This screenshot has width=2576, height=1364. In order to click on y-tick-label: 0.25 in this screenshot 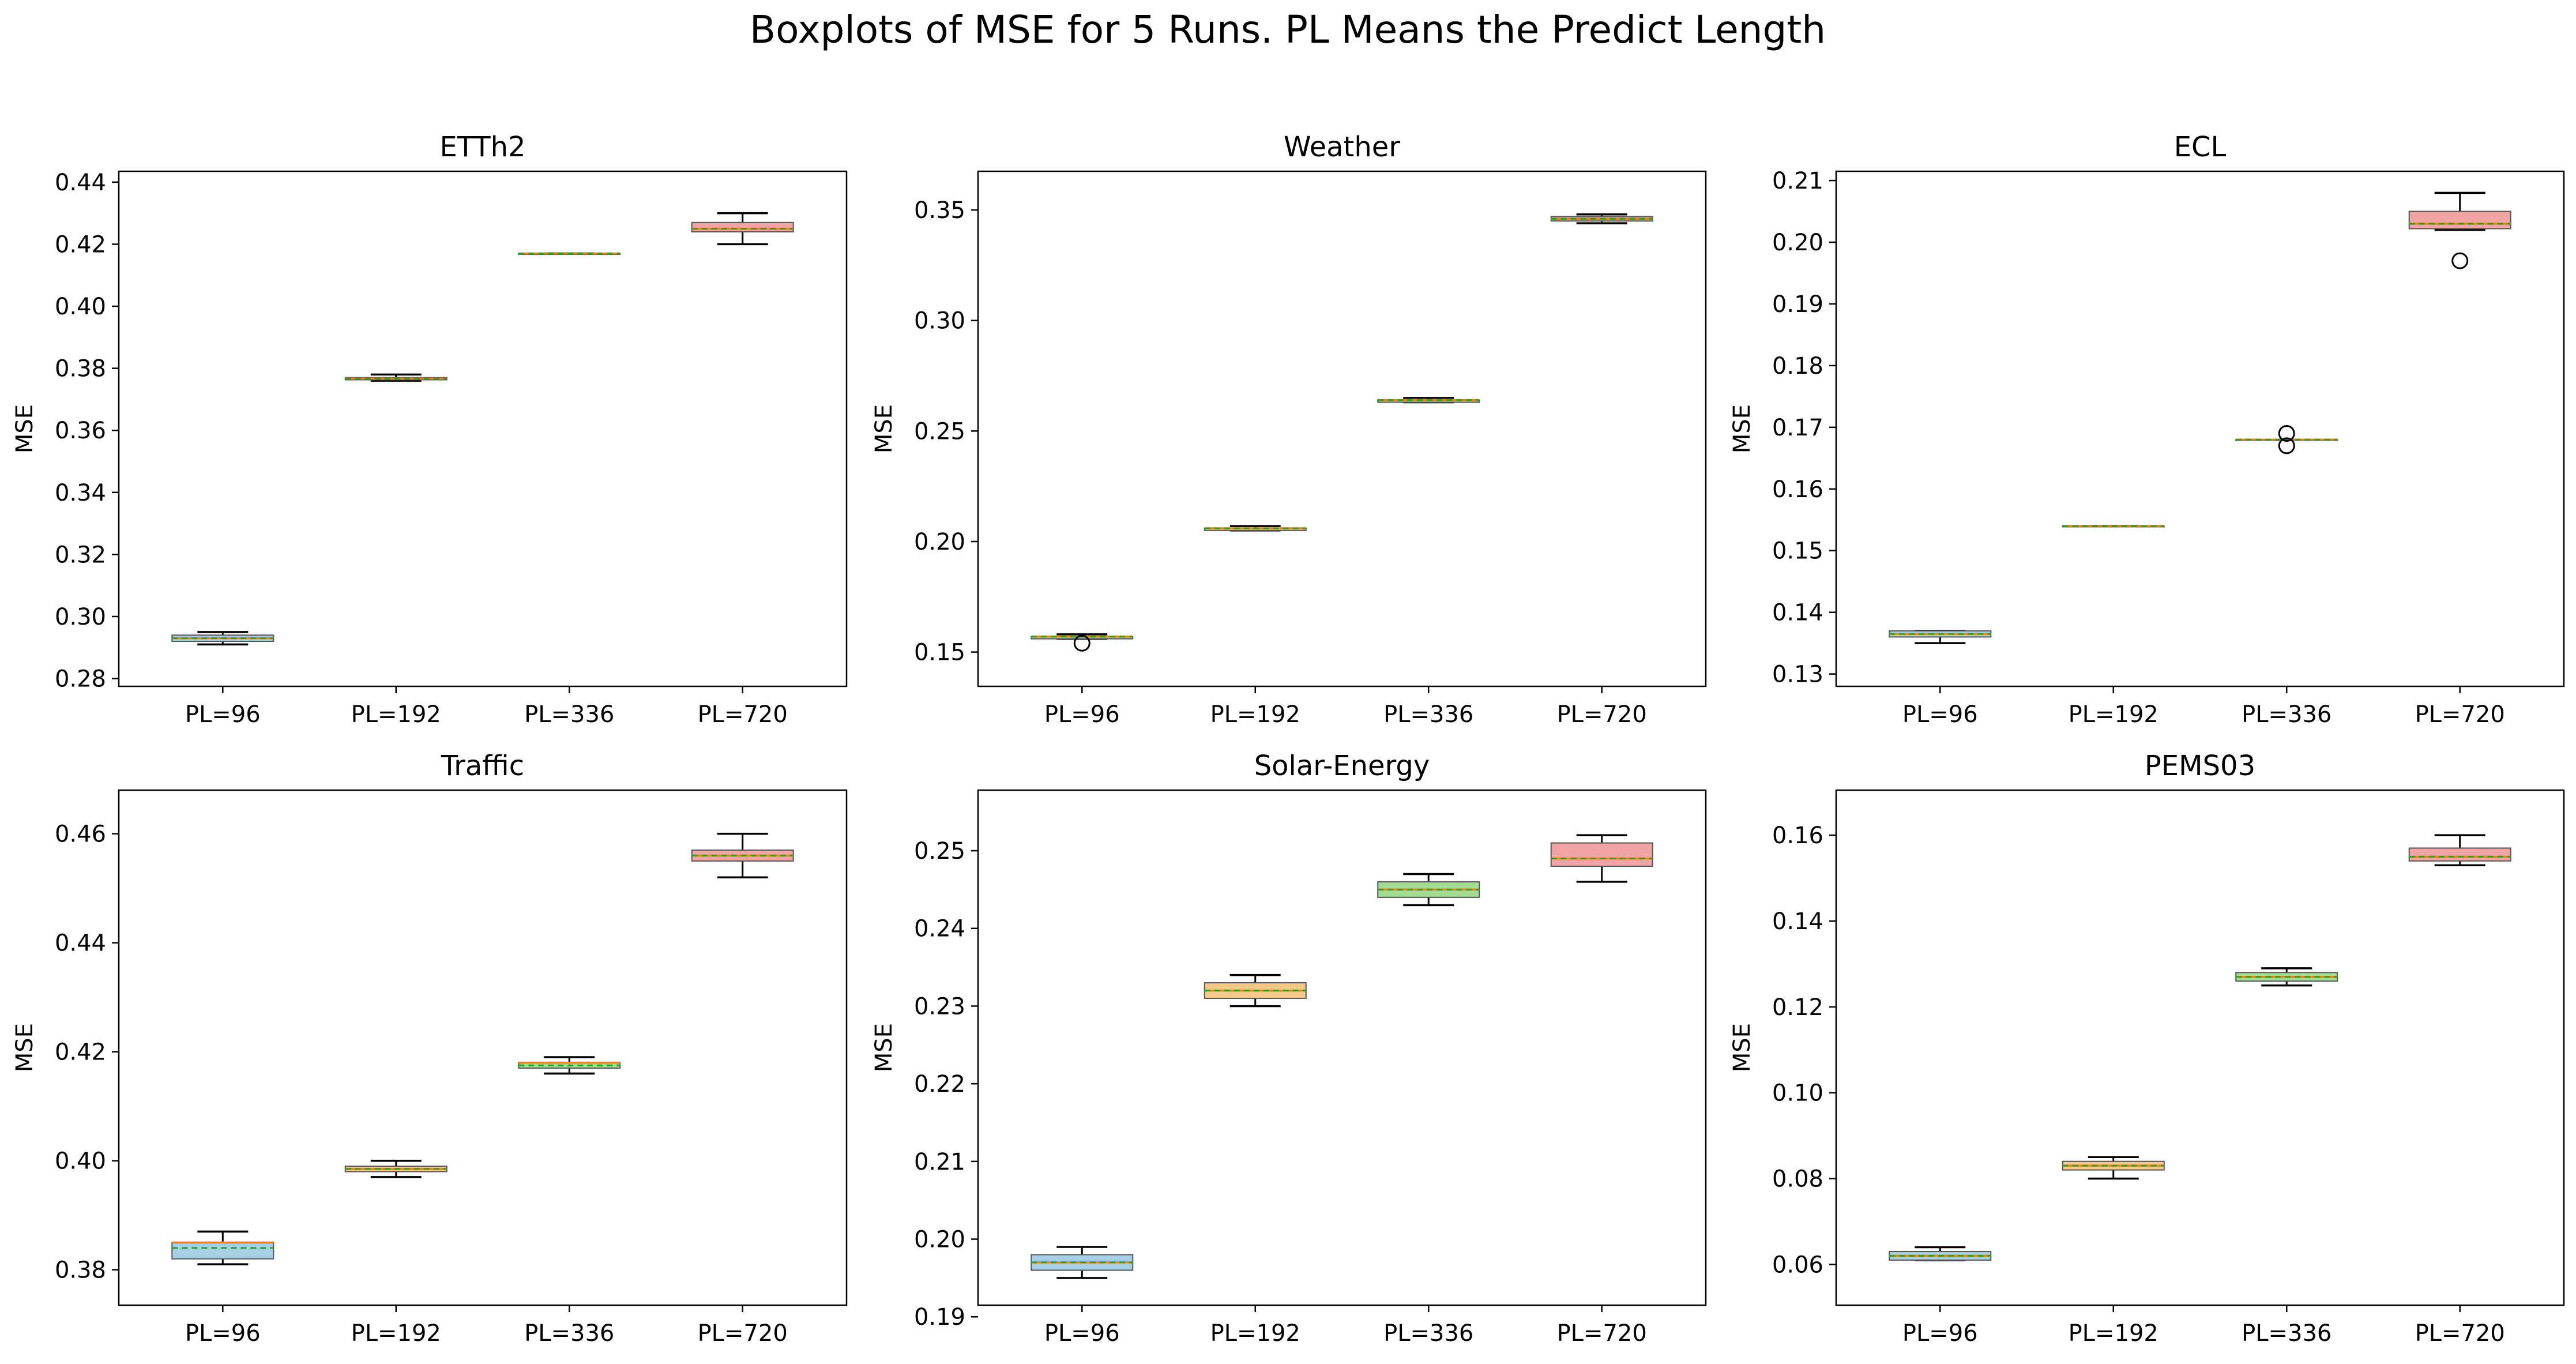, I will do `click(939, 431)`.